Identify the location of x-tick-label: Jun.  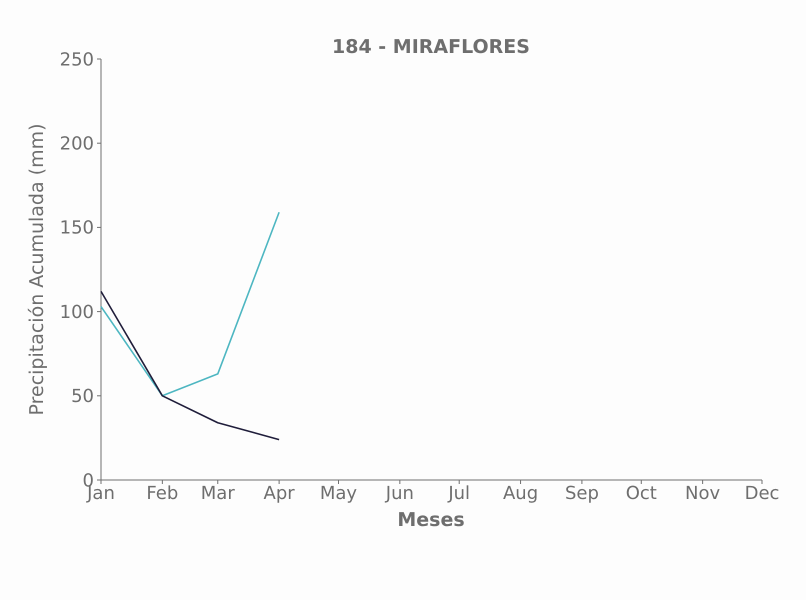
(399, 493).